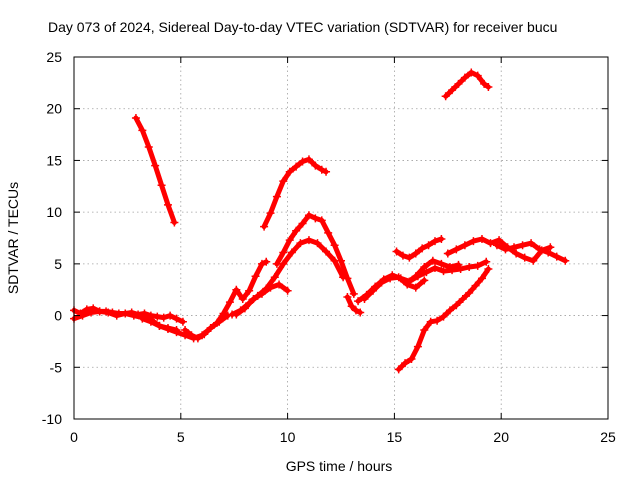 The height and width of the screenshot is (480, 640). Describe the element at coordinates (155, 170) in the screenshot. I see `series-arc3` at that location.